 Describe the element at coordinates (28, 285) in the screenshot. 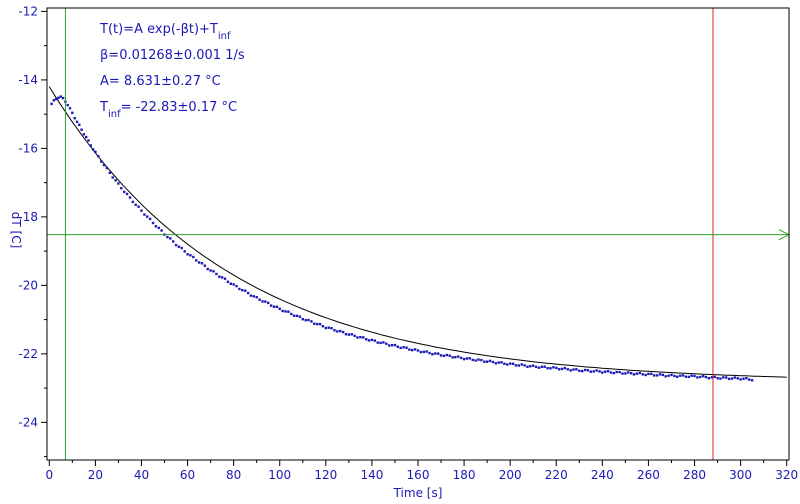

I see `y-tick-label: -20` at that location.